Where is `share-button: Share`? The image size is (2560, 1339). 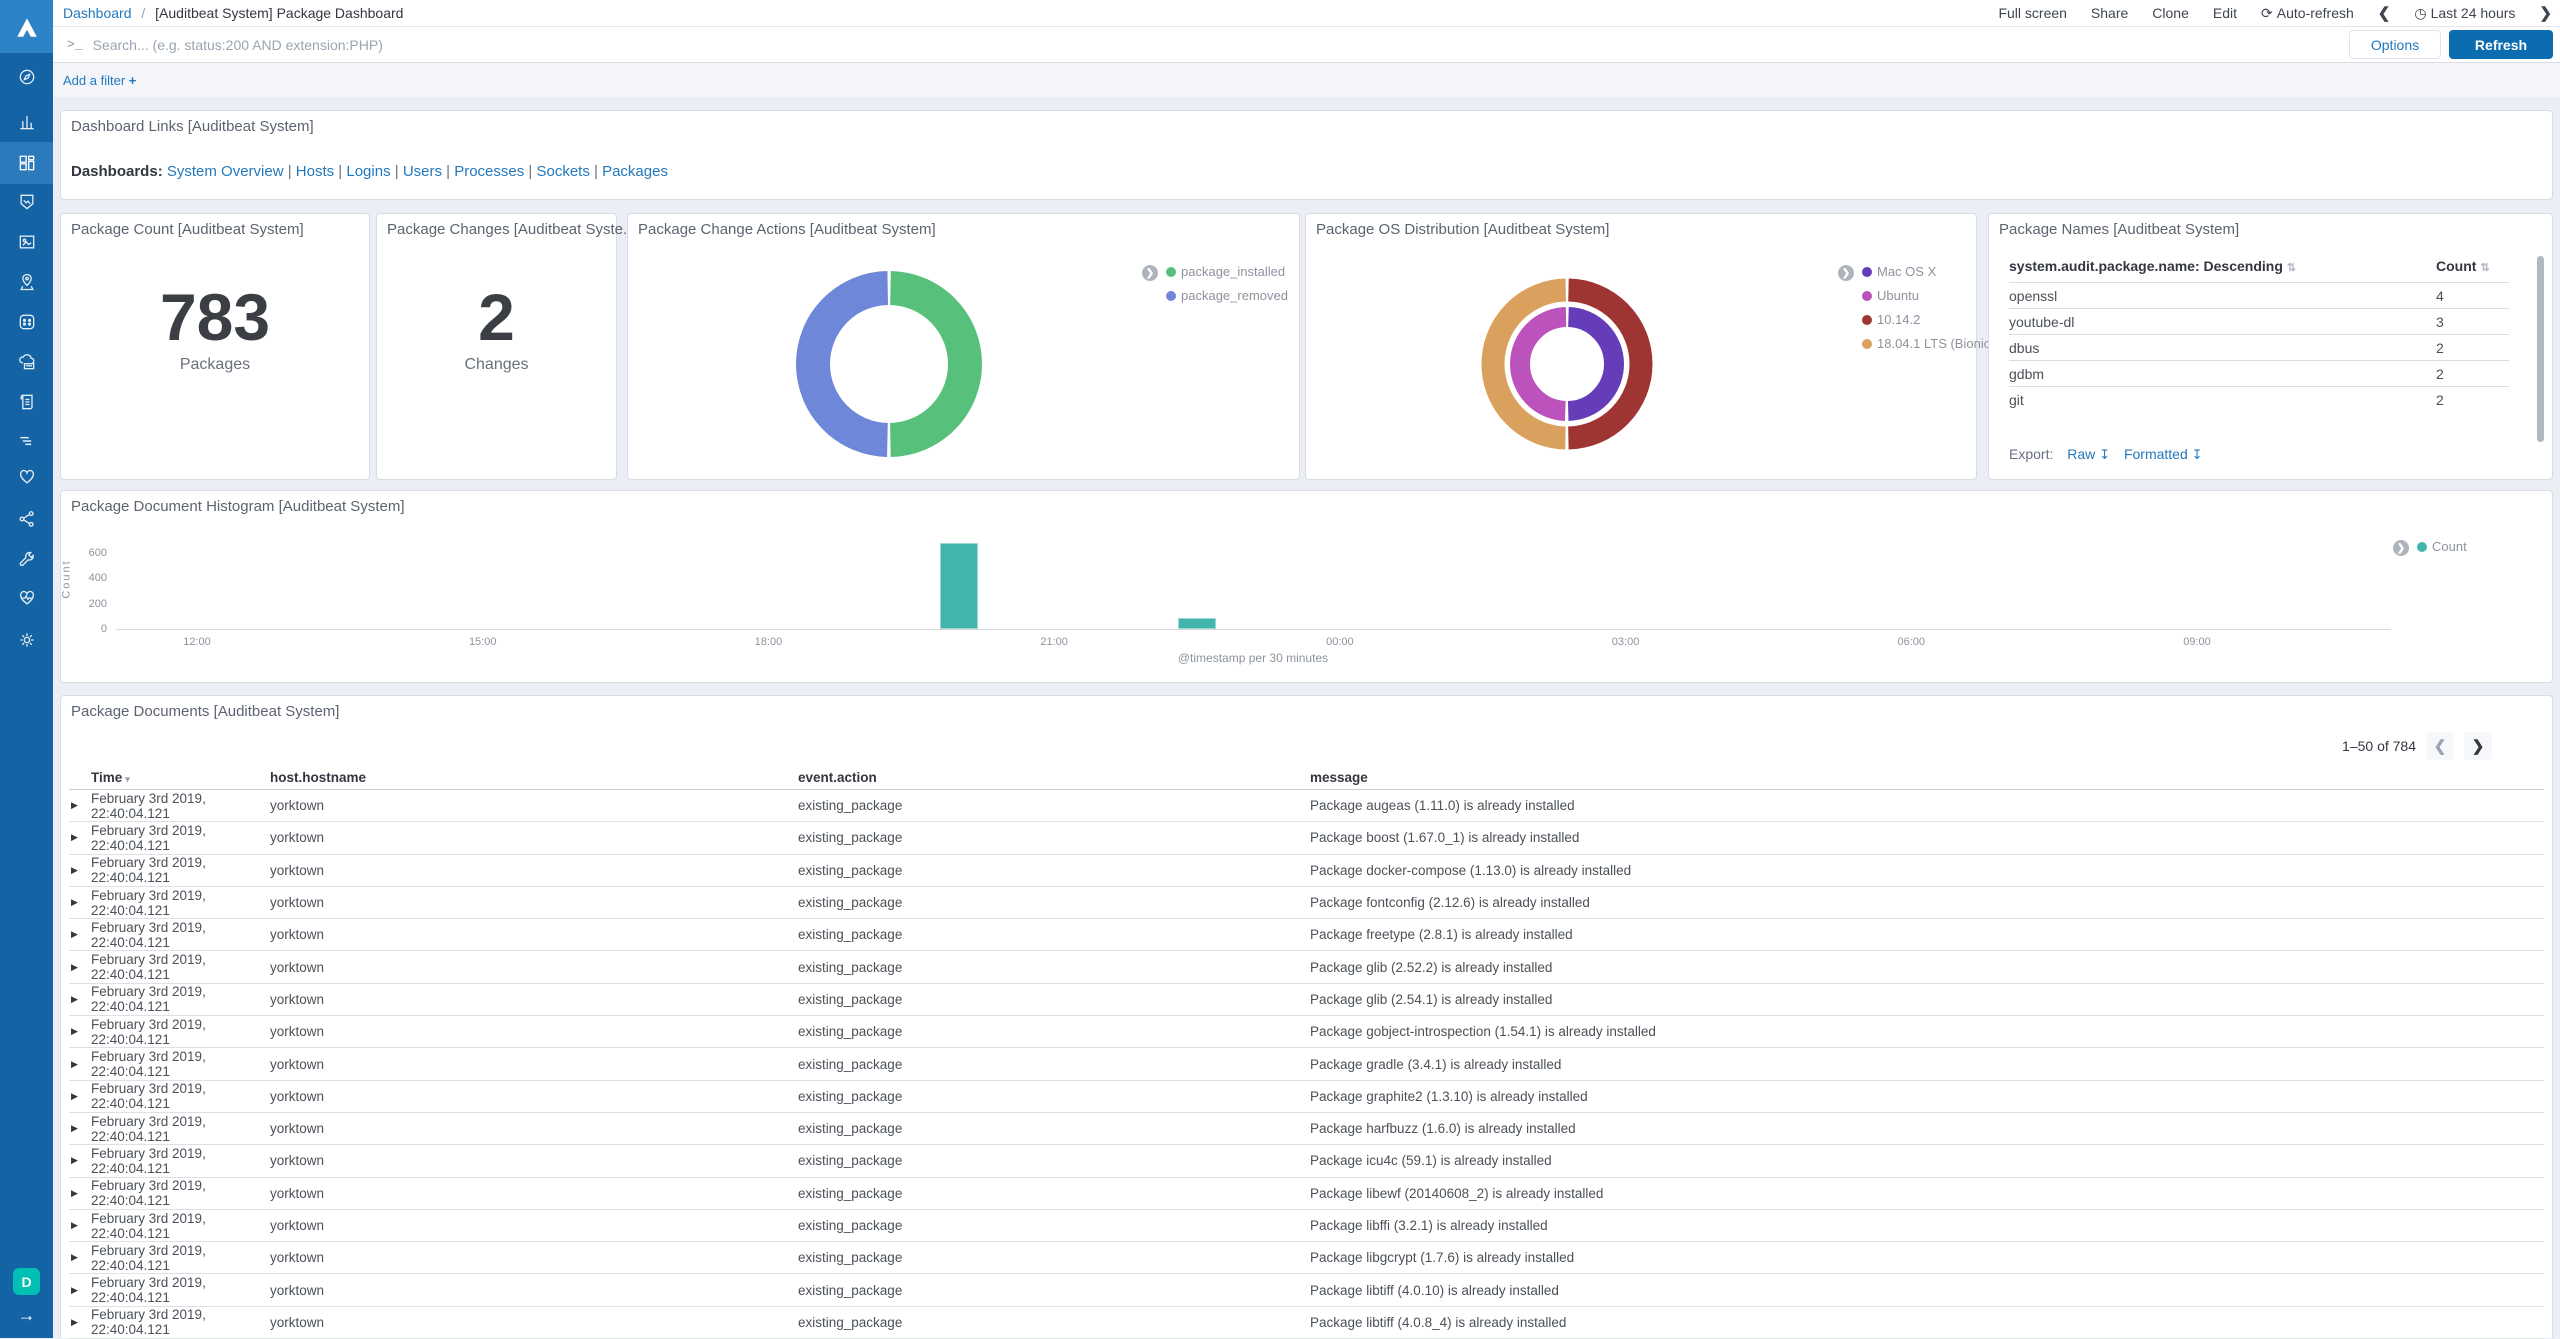
share-button: Share is located at coordinates (2109, 13).